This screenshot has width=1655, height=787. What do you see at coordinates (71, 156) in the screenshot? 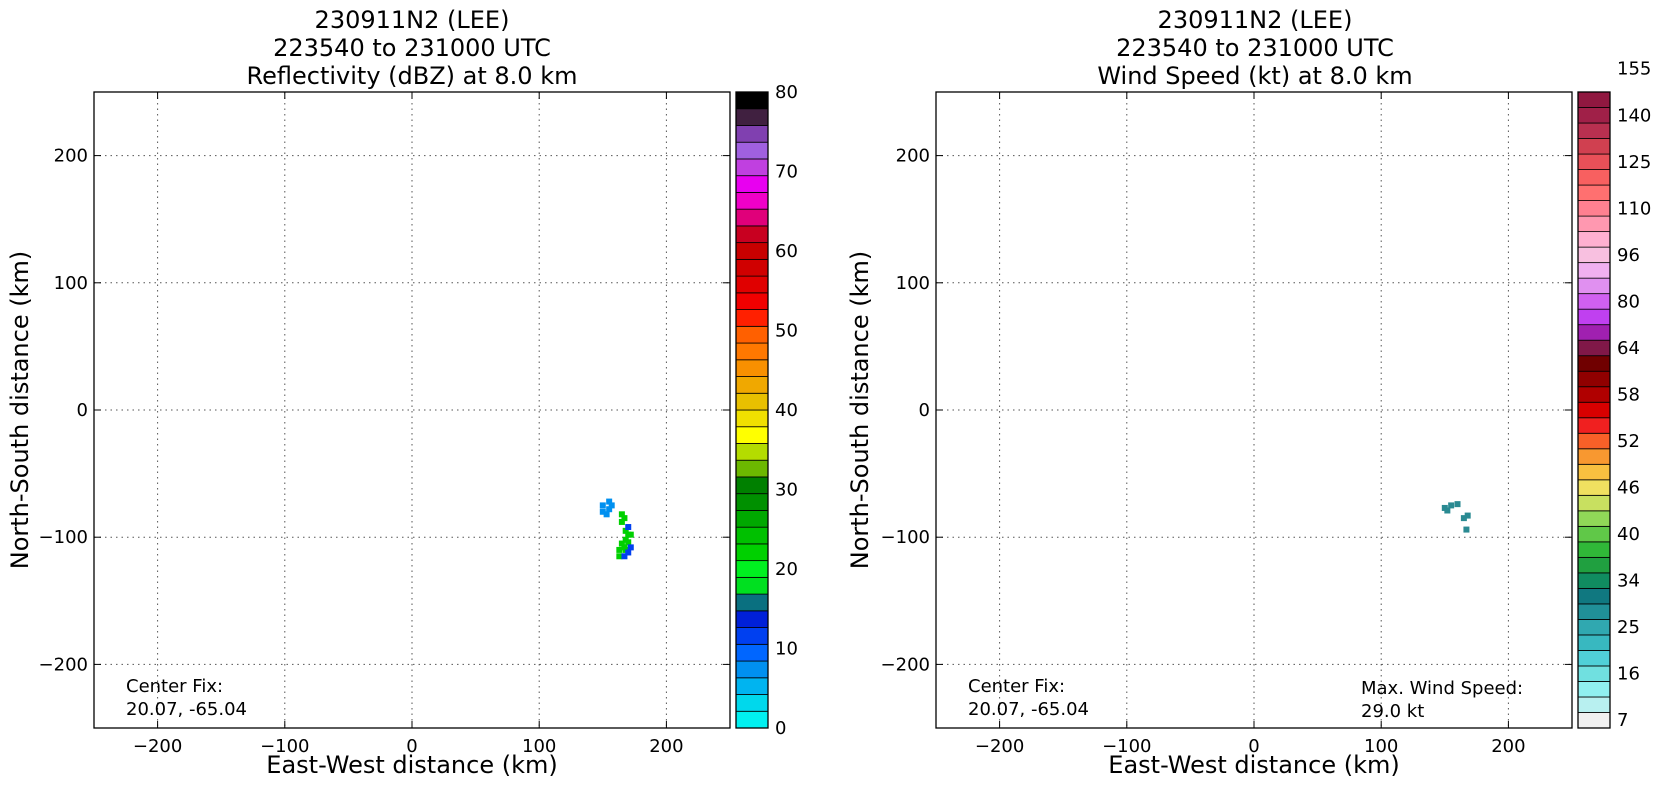
I see `y-tick-label: 200` at bounding box center [71, 156].